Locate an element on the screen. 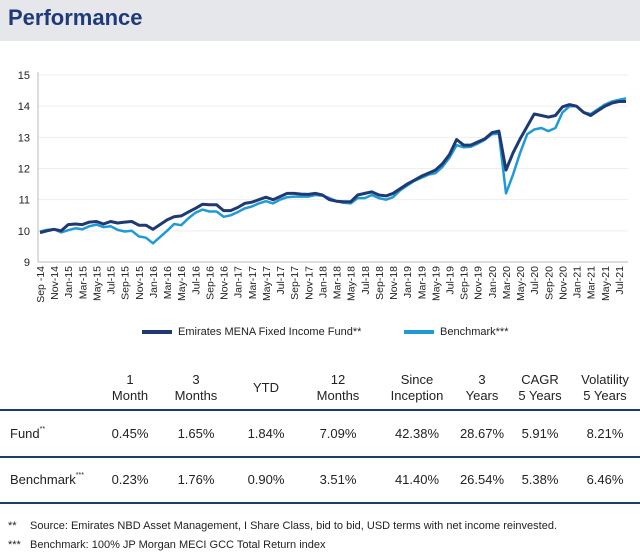 The height and width of the screenshot is (556, 640). x-tick-label: Jul-18 is located at coordinates (366, 280).